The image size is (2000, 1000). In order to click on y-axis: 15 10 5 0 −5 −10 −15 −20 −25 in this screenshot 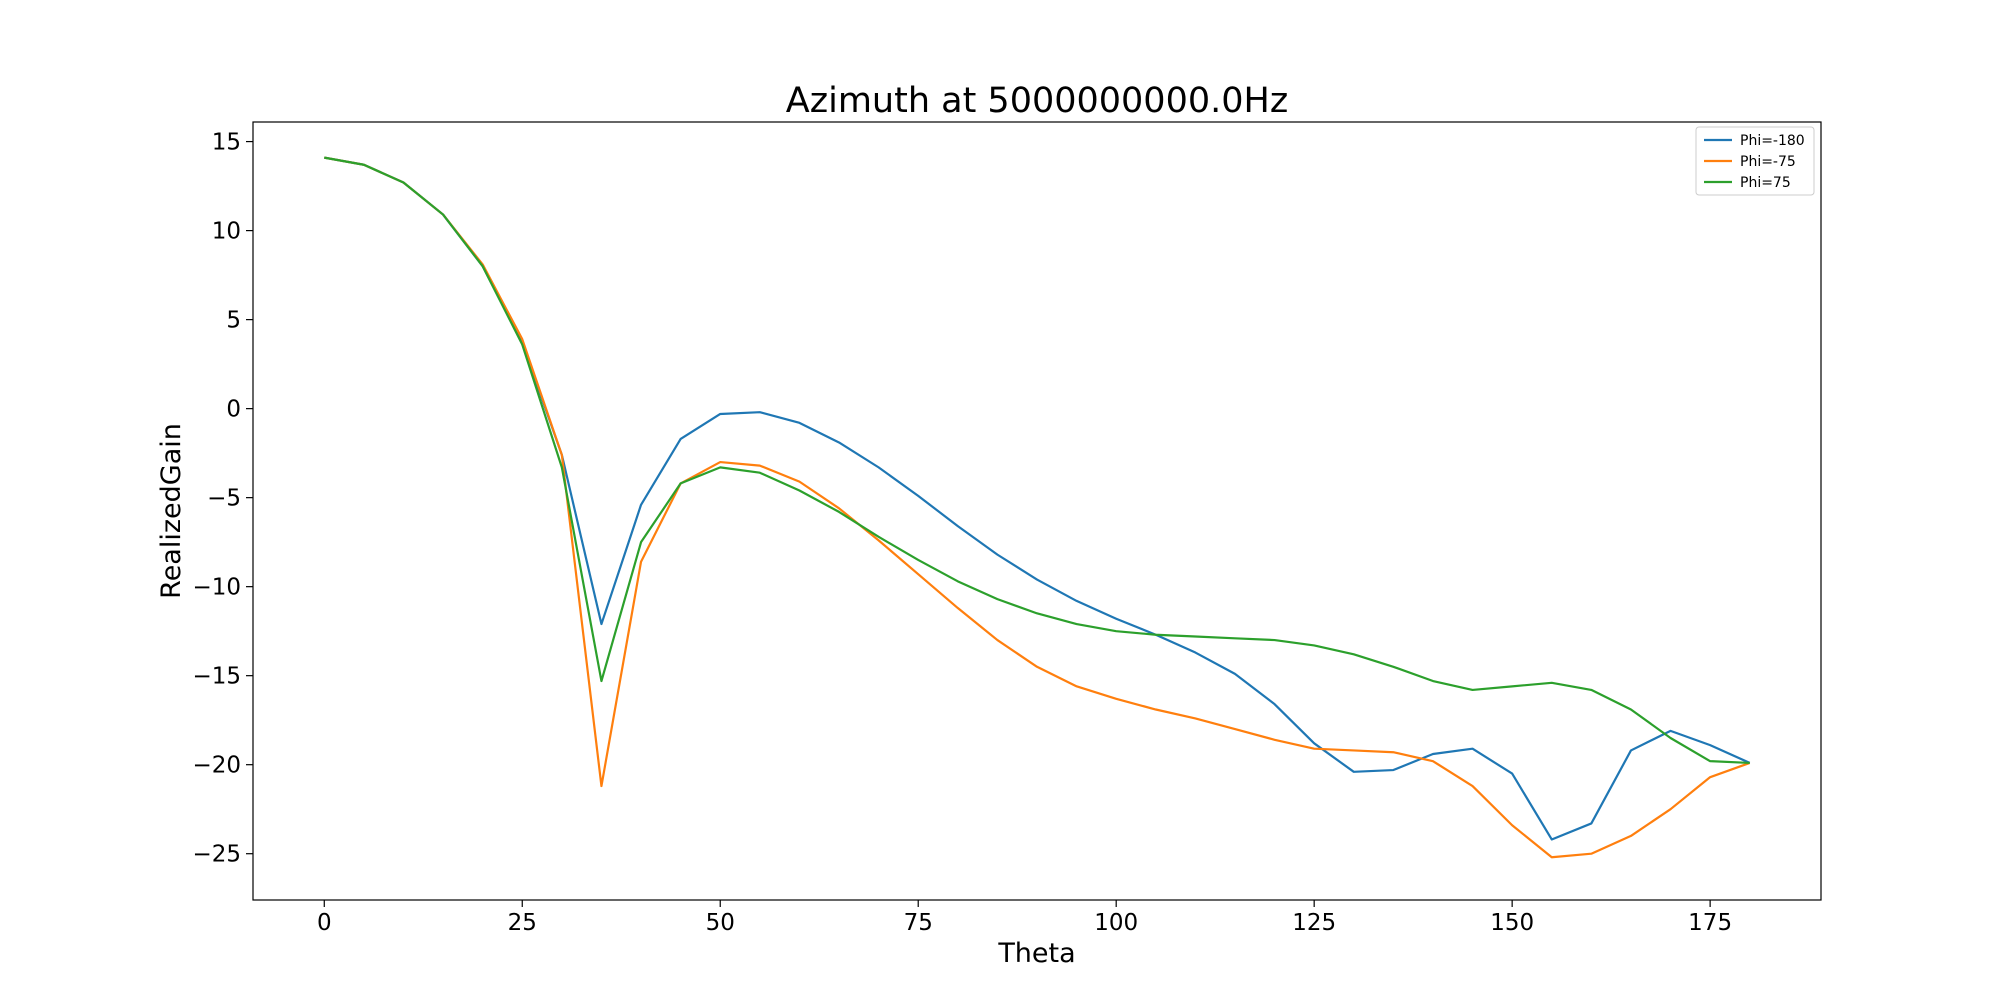, I will do `click(222, 499)`.